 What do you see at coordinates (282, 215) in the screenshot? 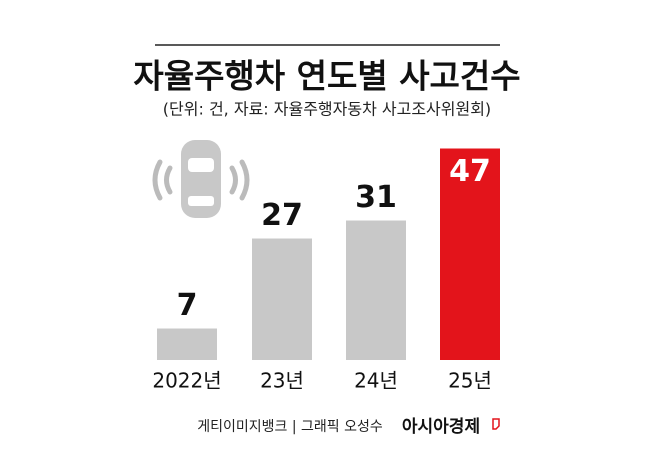
I see `value-label: 27` at bounding box center [282, 215].